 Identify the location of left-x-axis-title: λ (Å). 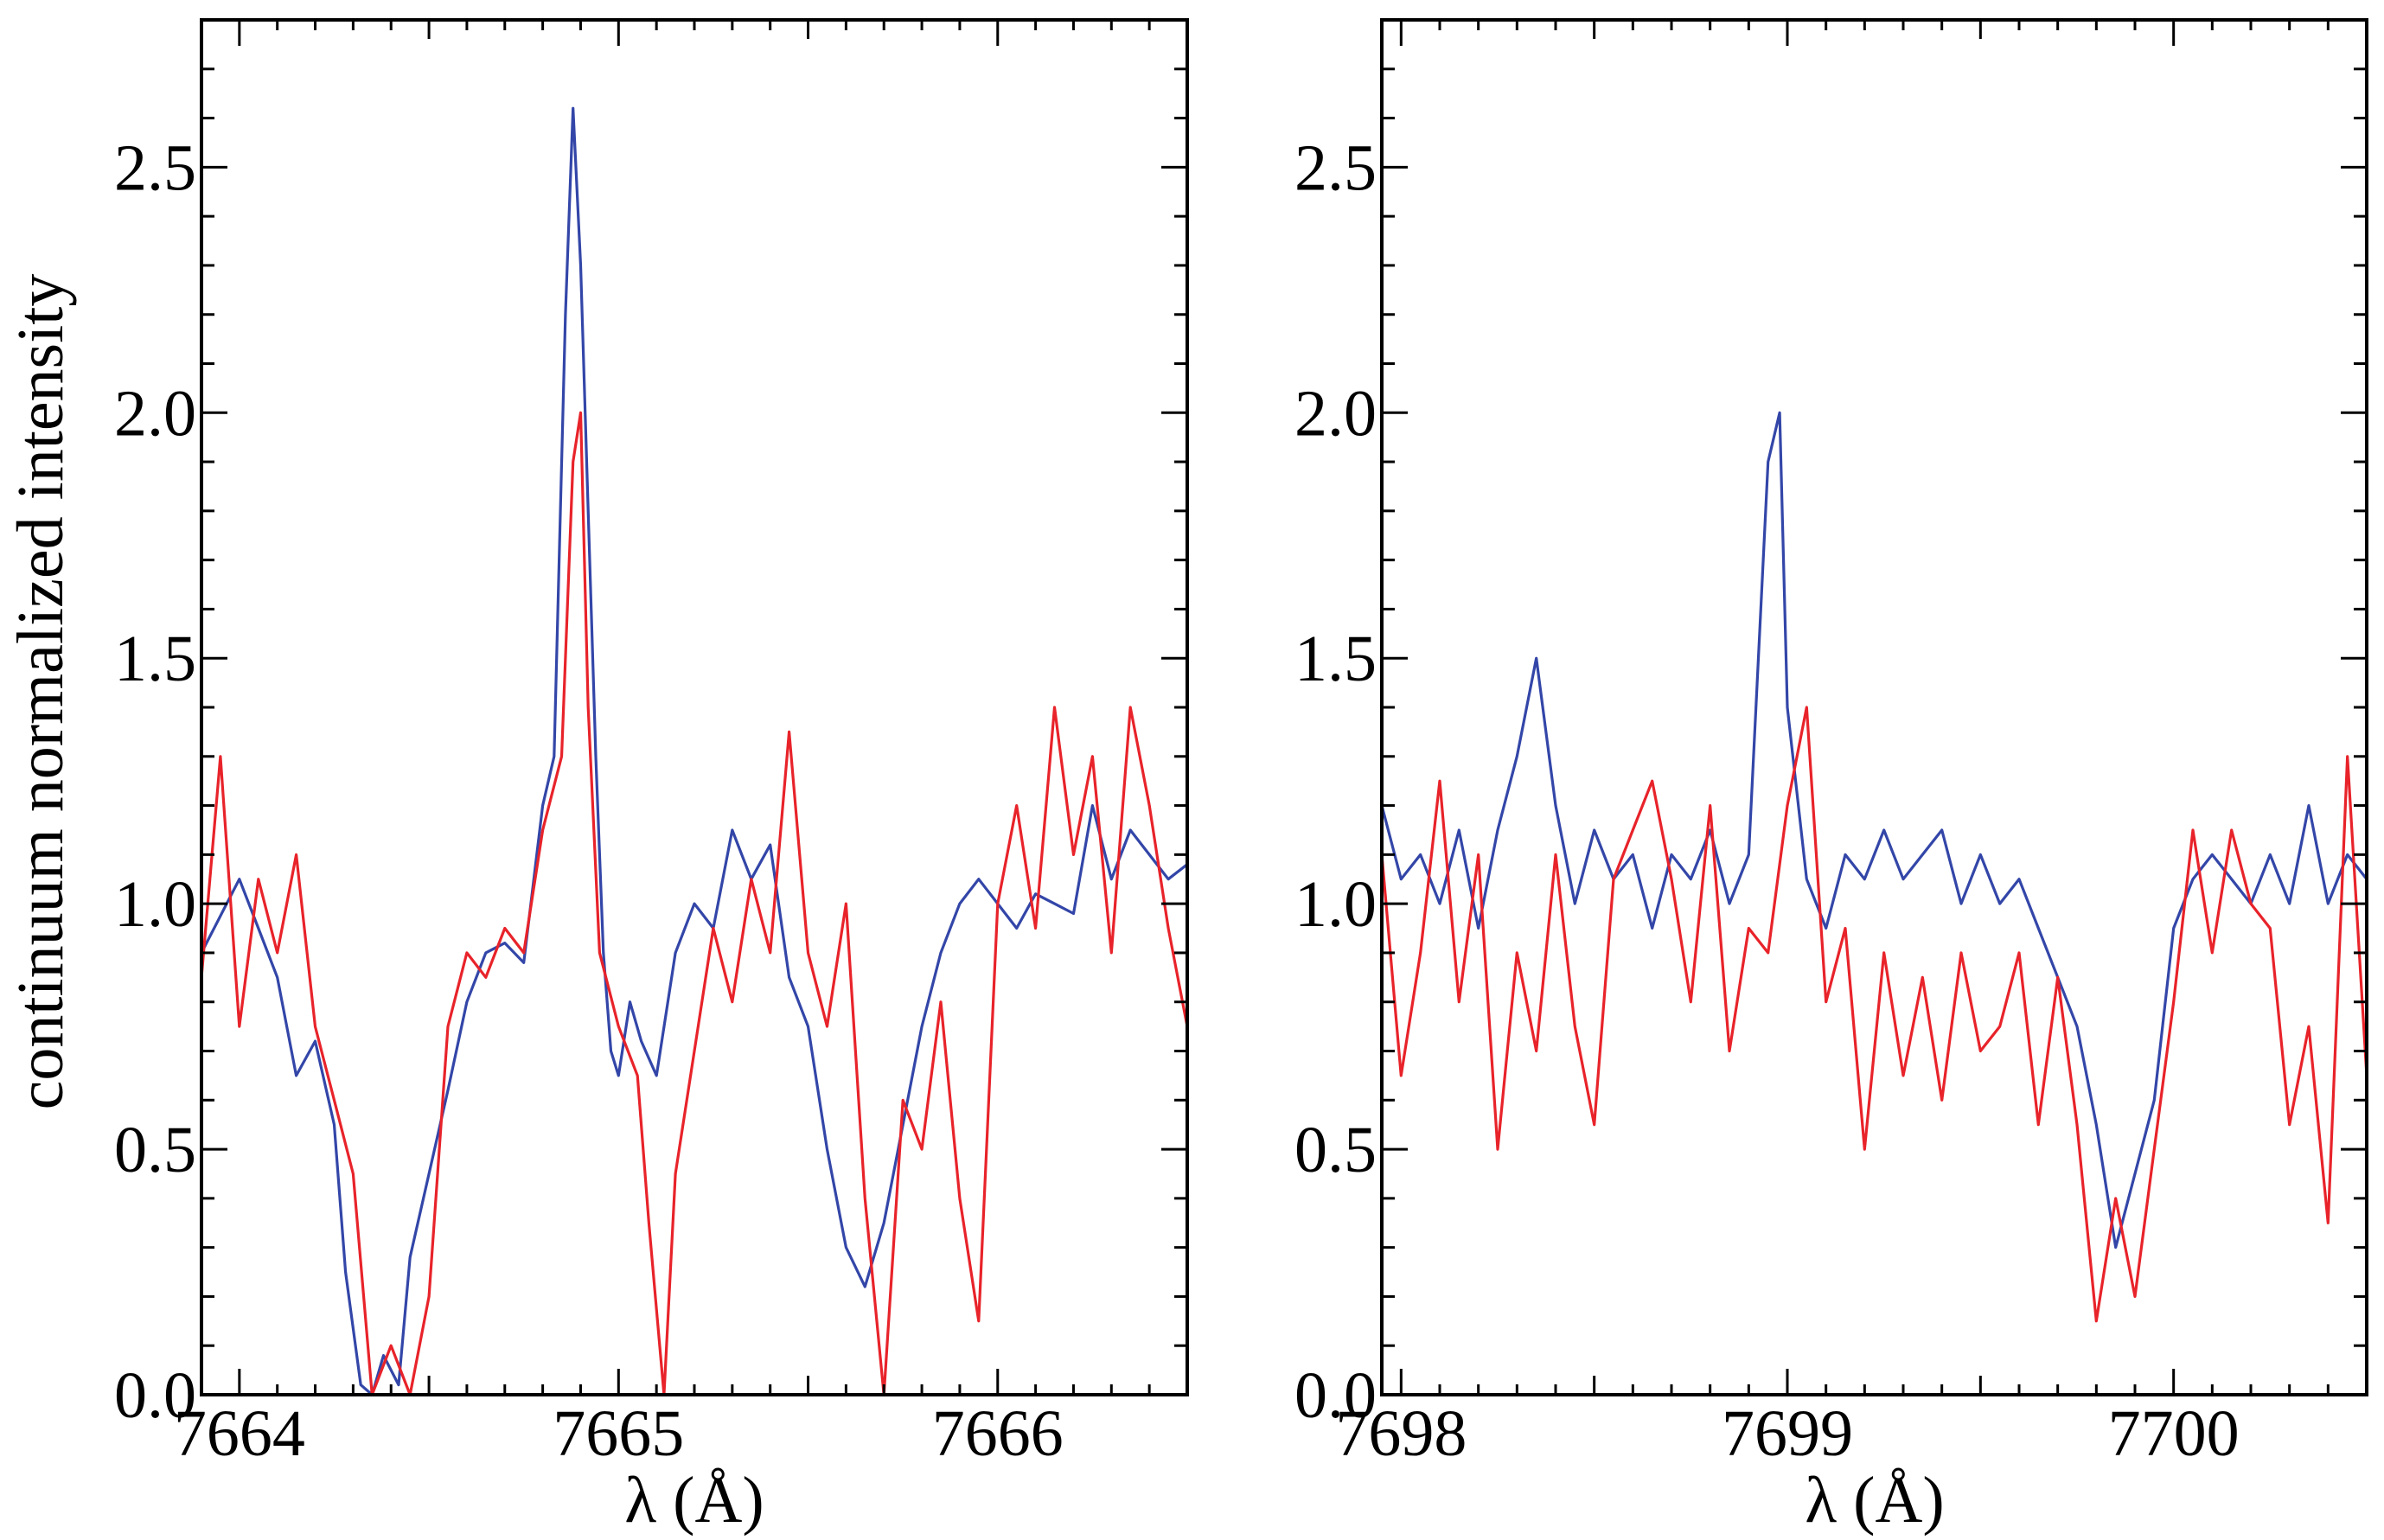
(694, 1500).